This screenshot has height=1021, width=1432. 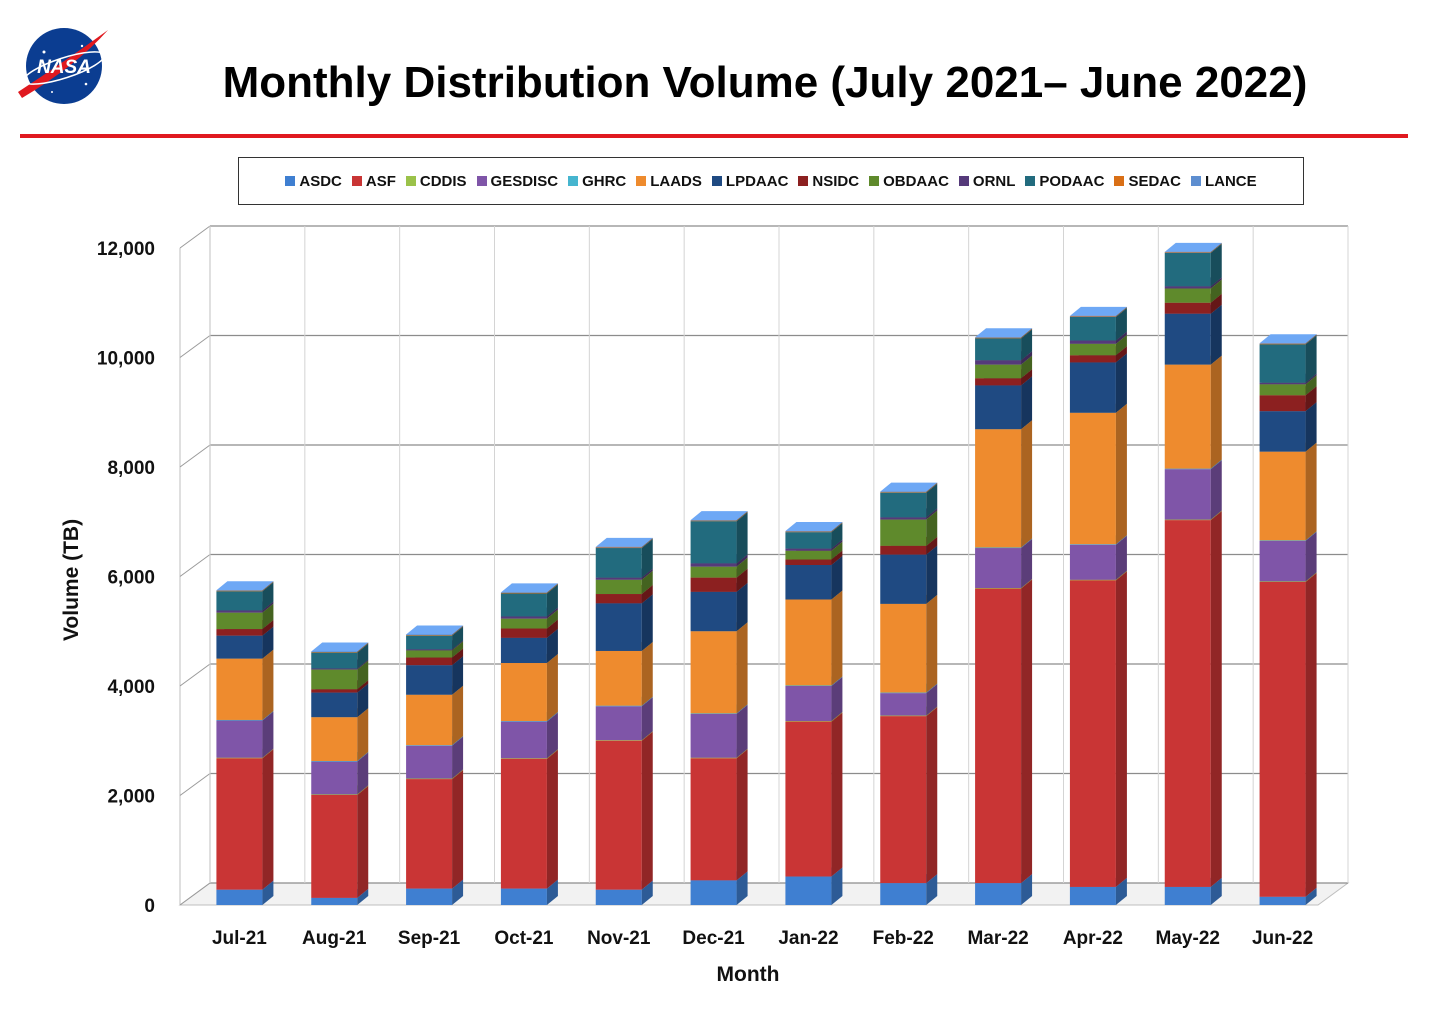 What do you see at coordinates (131, 797) in the screenshot?
I see `y-tick-label: 2,000` at bounding box center [131, 797].